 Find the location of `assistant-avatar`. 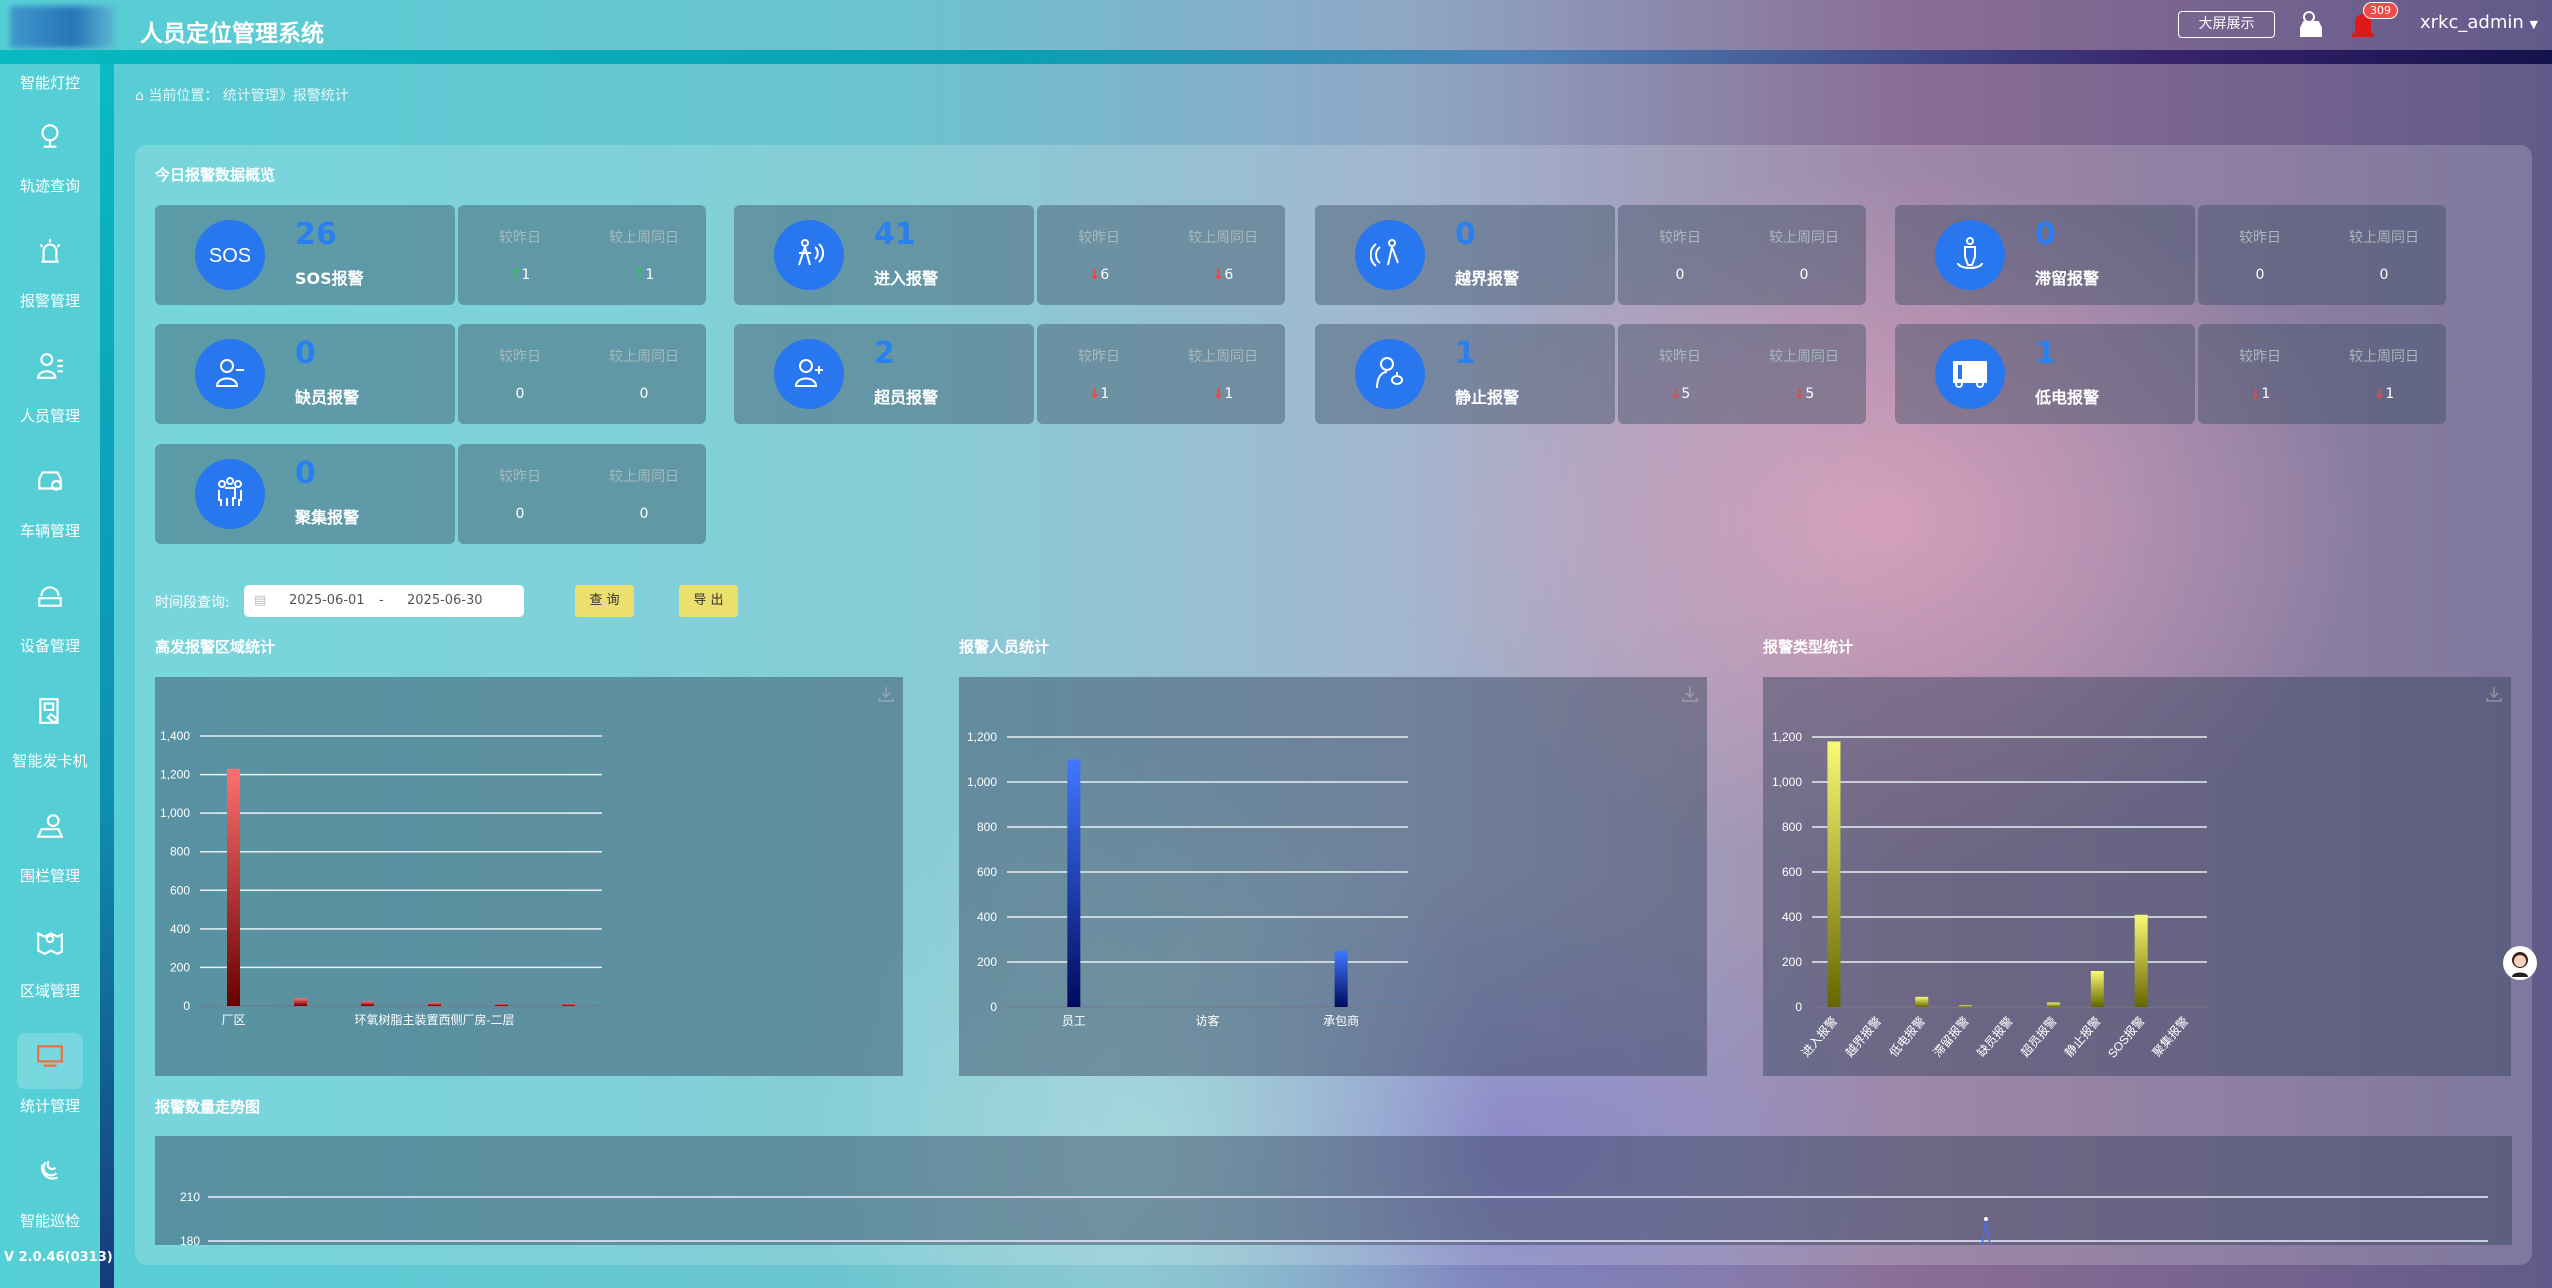

assistant-avatar is located at coordinates (2520, 963).